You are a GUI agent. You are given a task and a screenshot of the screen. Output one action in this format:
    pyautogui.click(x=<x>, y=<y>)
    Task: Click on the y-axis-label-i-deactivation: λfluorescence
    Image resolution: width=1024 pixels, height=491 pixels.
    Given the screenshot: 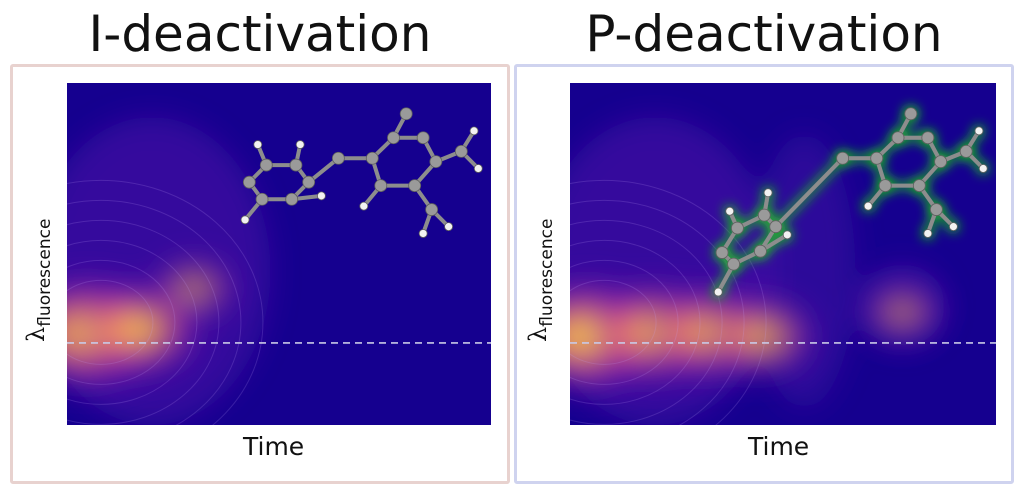 What is the action you would take?
    pyautogui.click(x=38, y=280)
    